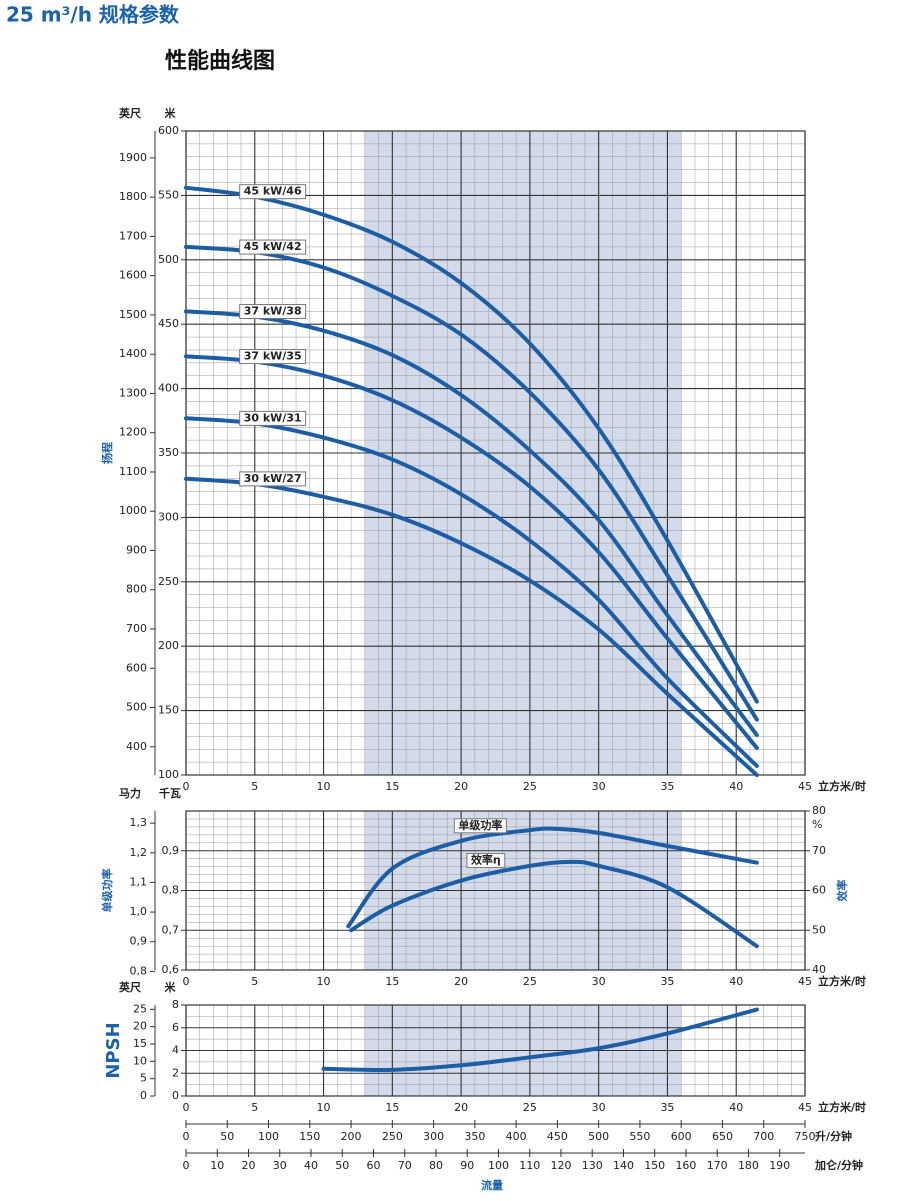  What do you see at coordinates (552, 877) in the screenshot?
I see `series-line` at bounding box center [552, 877].